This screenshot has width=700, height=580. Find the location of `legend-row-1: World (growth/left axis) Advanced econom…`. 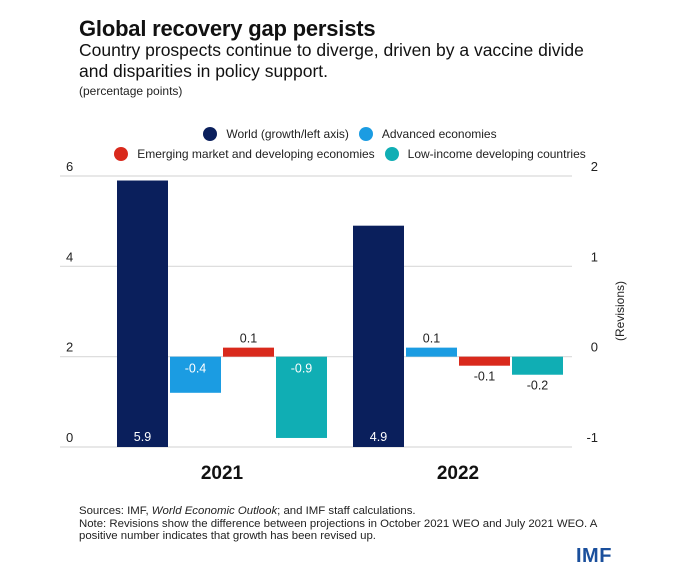

legend-row-1: World (growth/left axis) Advanced econom… is located at coordinates (350, 134).